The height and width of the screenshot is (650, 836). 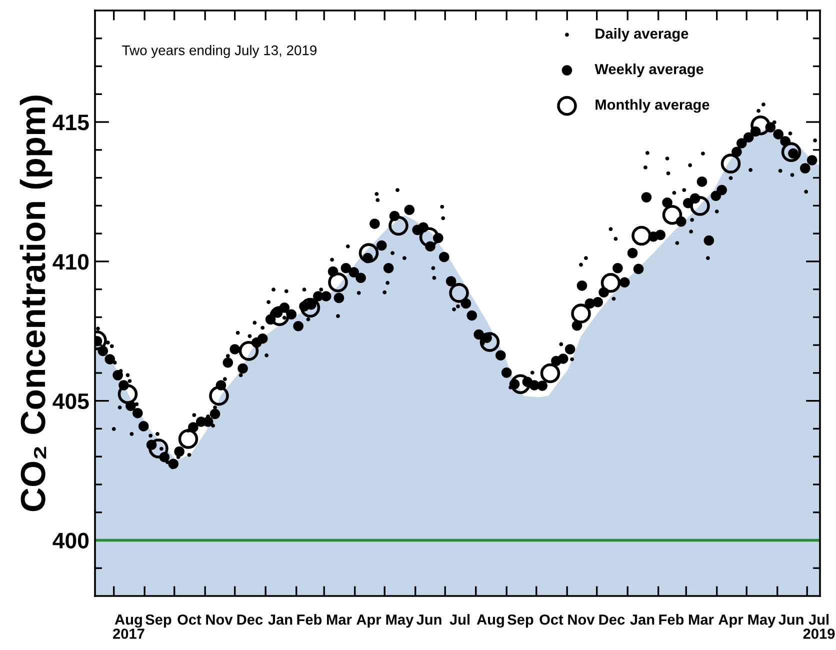 I want to click on legend-label: Monthly average, so click(x=653, y=106).